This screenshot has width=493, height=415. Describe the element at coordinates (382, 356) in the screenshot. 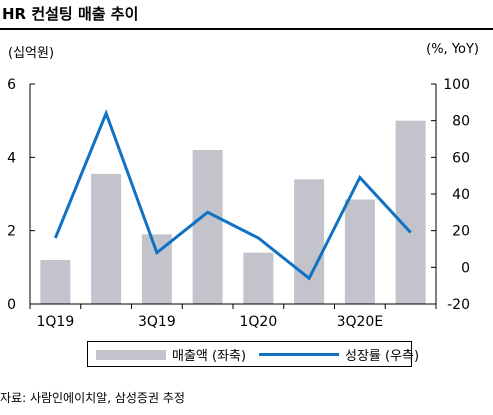

I see `legend-line-label: 성장률 (우측)` at that location.